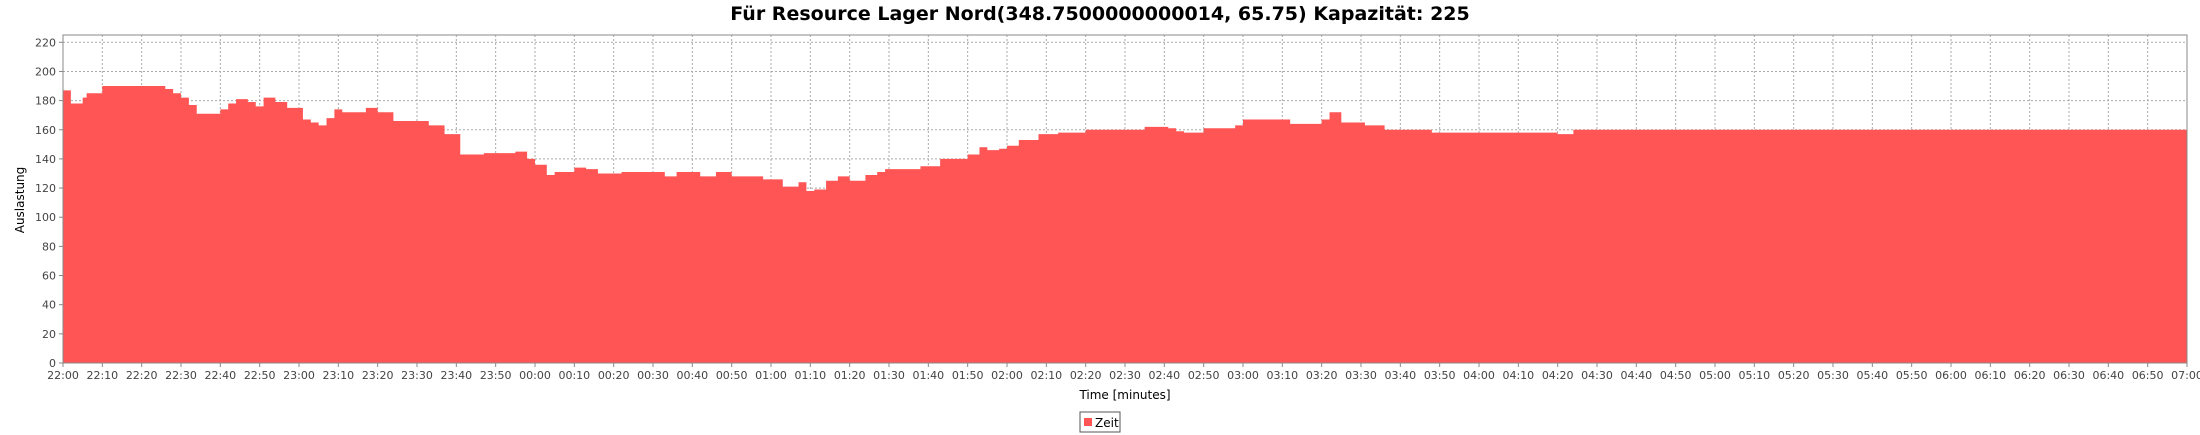 The width and height of the screenshot is (2200, 435). Describe the element at coordinates (1518, 375) in the screenshot. I see `x-tick-label: 04:10` at that location.